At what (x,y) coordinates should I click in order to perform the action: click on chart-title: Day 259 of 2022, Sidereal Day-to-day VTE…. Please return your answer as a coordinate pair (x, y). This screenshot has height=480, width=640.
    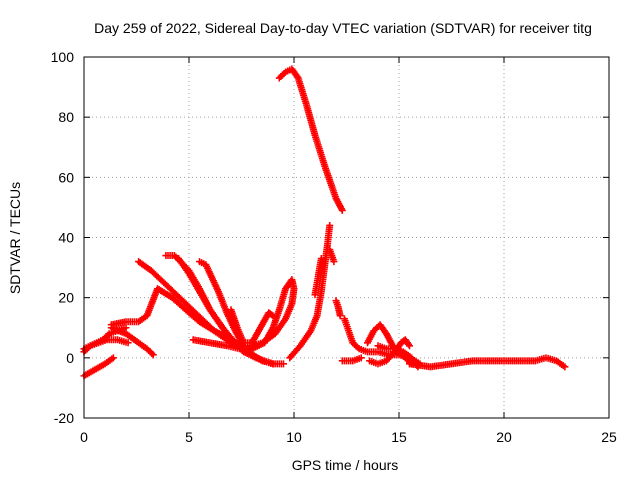
    Looking at the image, I should click on (343, 28).